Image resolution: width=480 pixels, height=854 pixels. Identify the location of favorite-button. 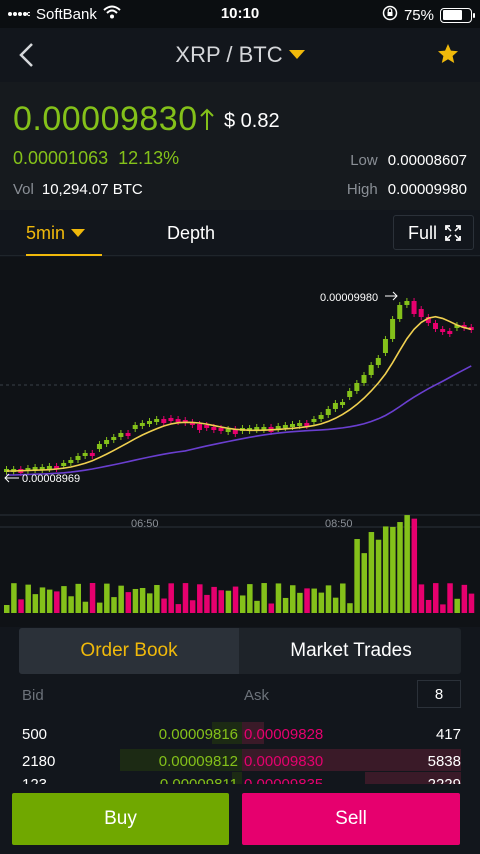
(448, 54).